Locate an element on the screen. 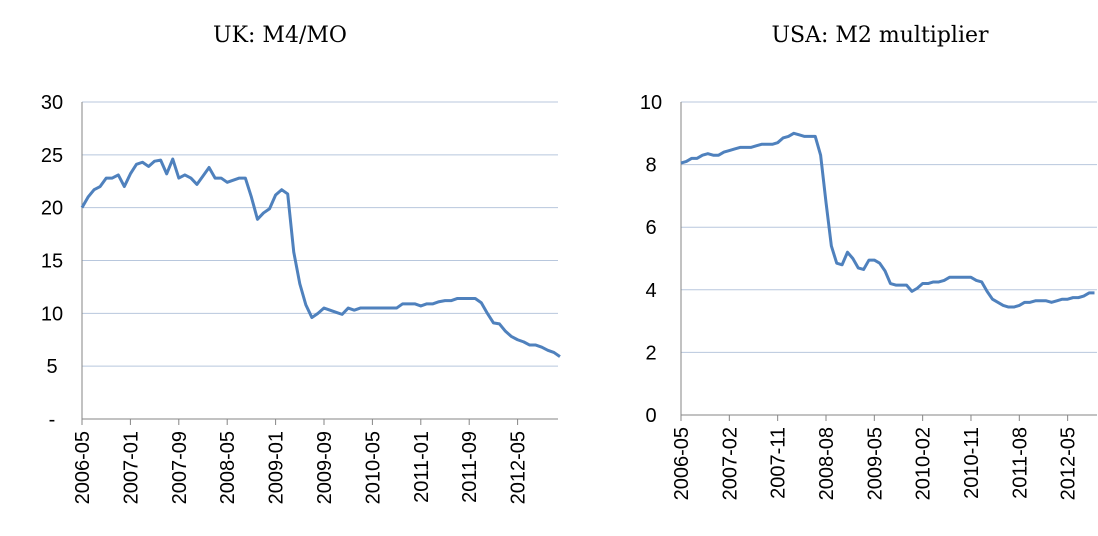  y-tick-label: 30 is located at coordinates (52, 103).